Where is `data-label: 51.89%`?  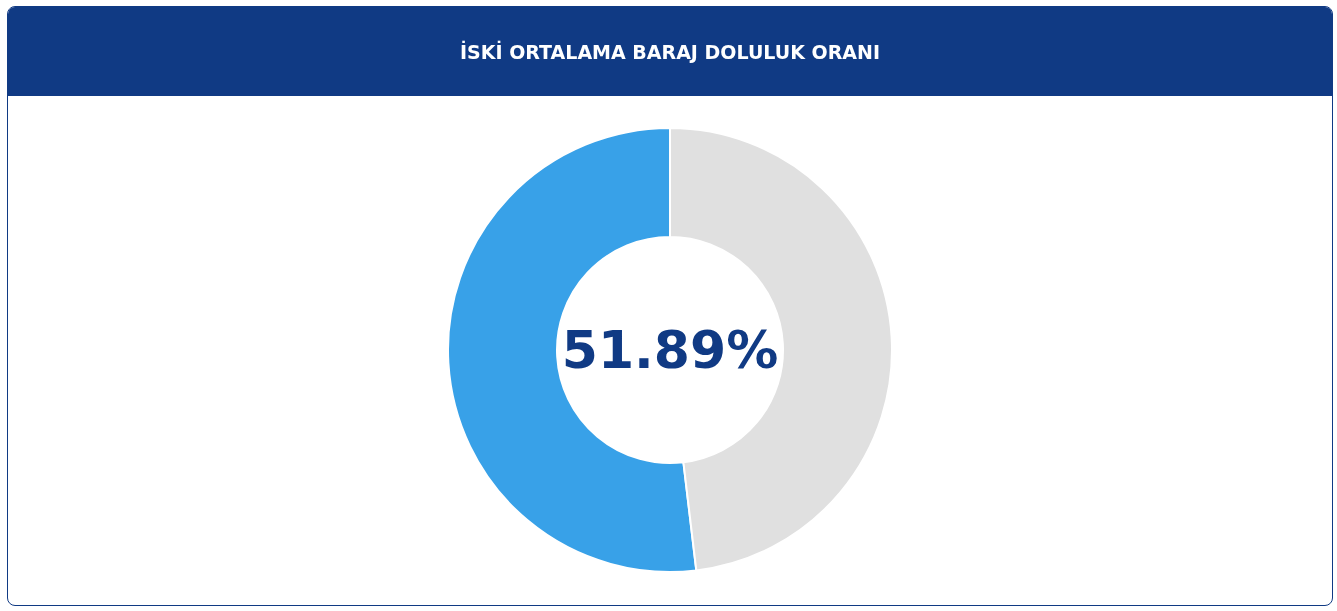 data-label: 51.89% is located at coordinates (670, 350).